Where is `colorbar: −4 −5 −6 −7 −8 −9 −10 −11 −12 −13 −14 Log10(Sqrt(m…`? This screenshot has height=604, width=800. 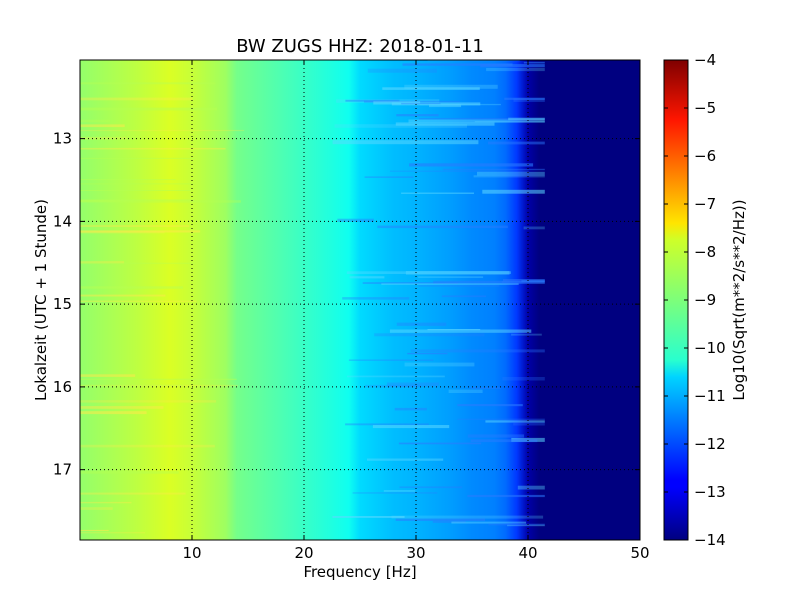
colorbar: −4 −5 −6 −7 −8 −9 −10 −11 −12 −13 −14 Log10(Sqrt(m… is located at coordinates (705, 300).